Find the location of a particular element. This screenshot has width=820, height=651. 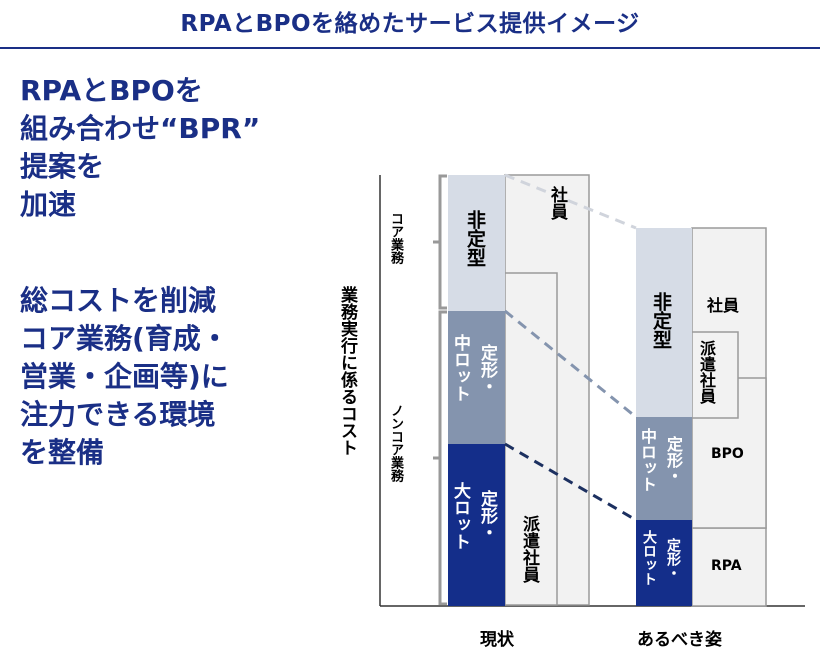

ideal-dispatch-label: 派遣社員 is located at coordinates (706, 372).